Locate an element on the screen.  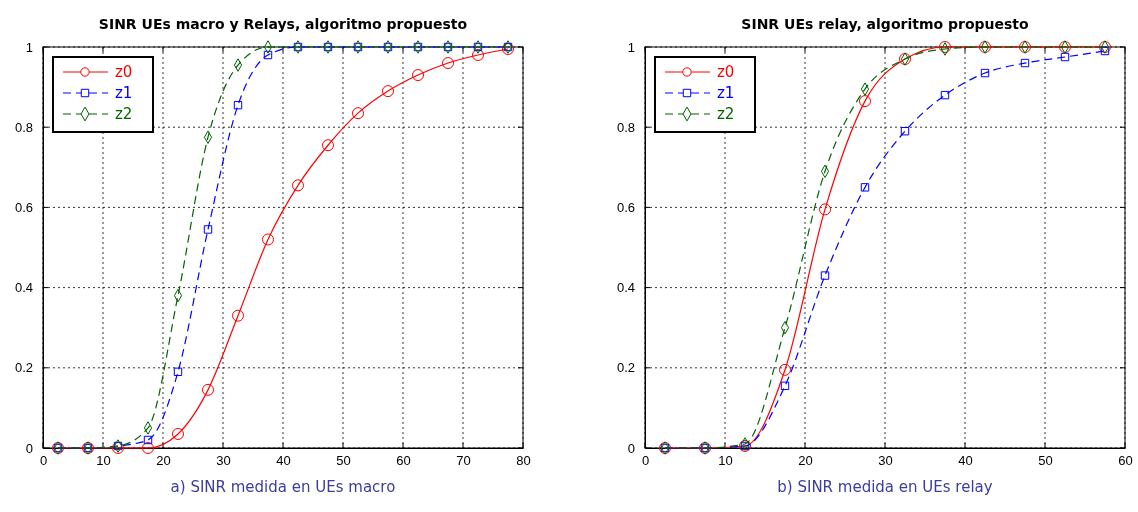
chart-title: SINR UEs relay, algoritmo propuesto is located at coordinates (885, 24).